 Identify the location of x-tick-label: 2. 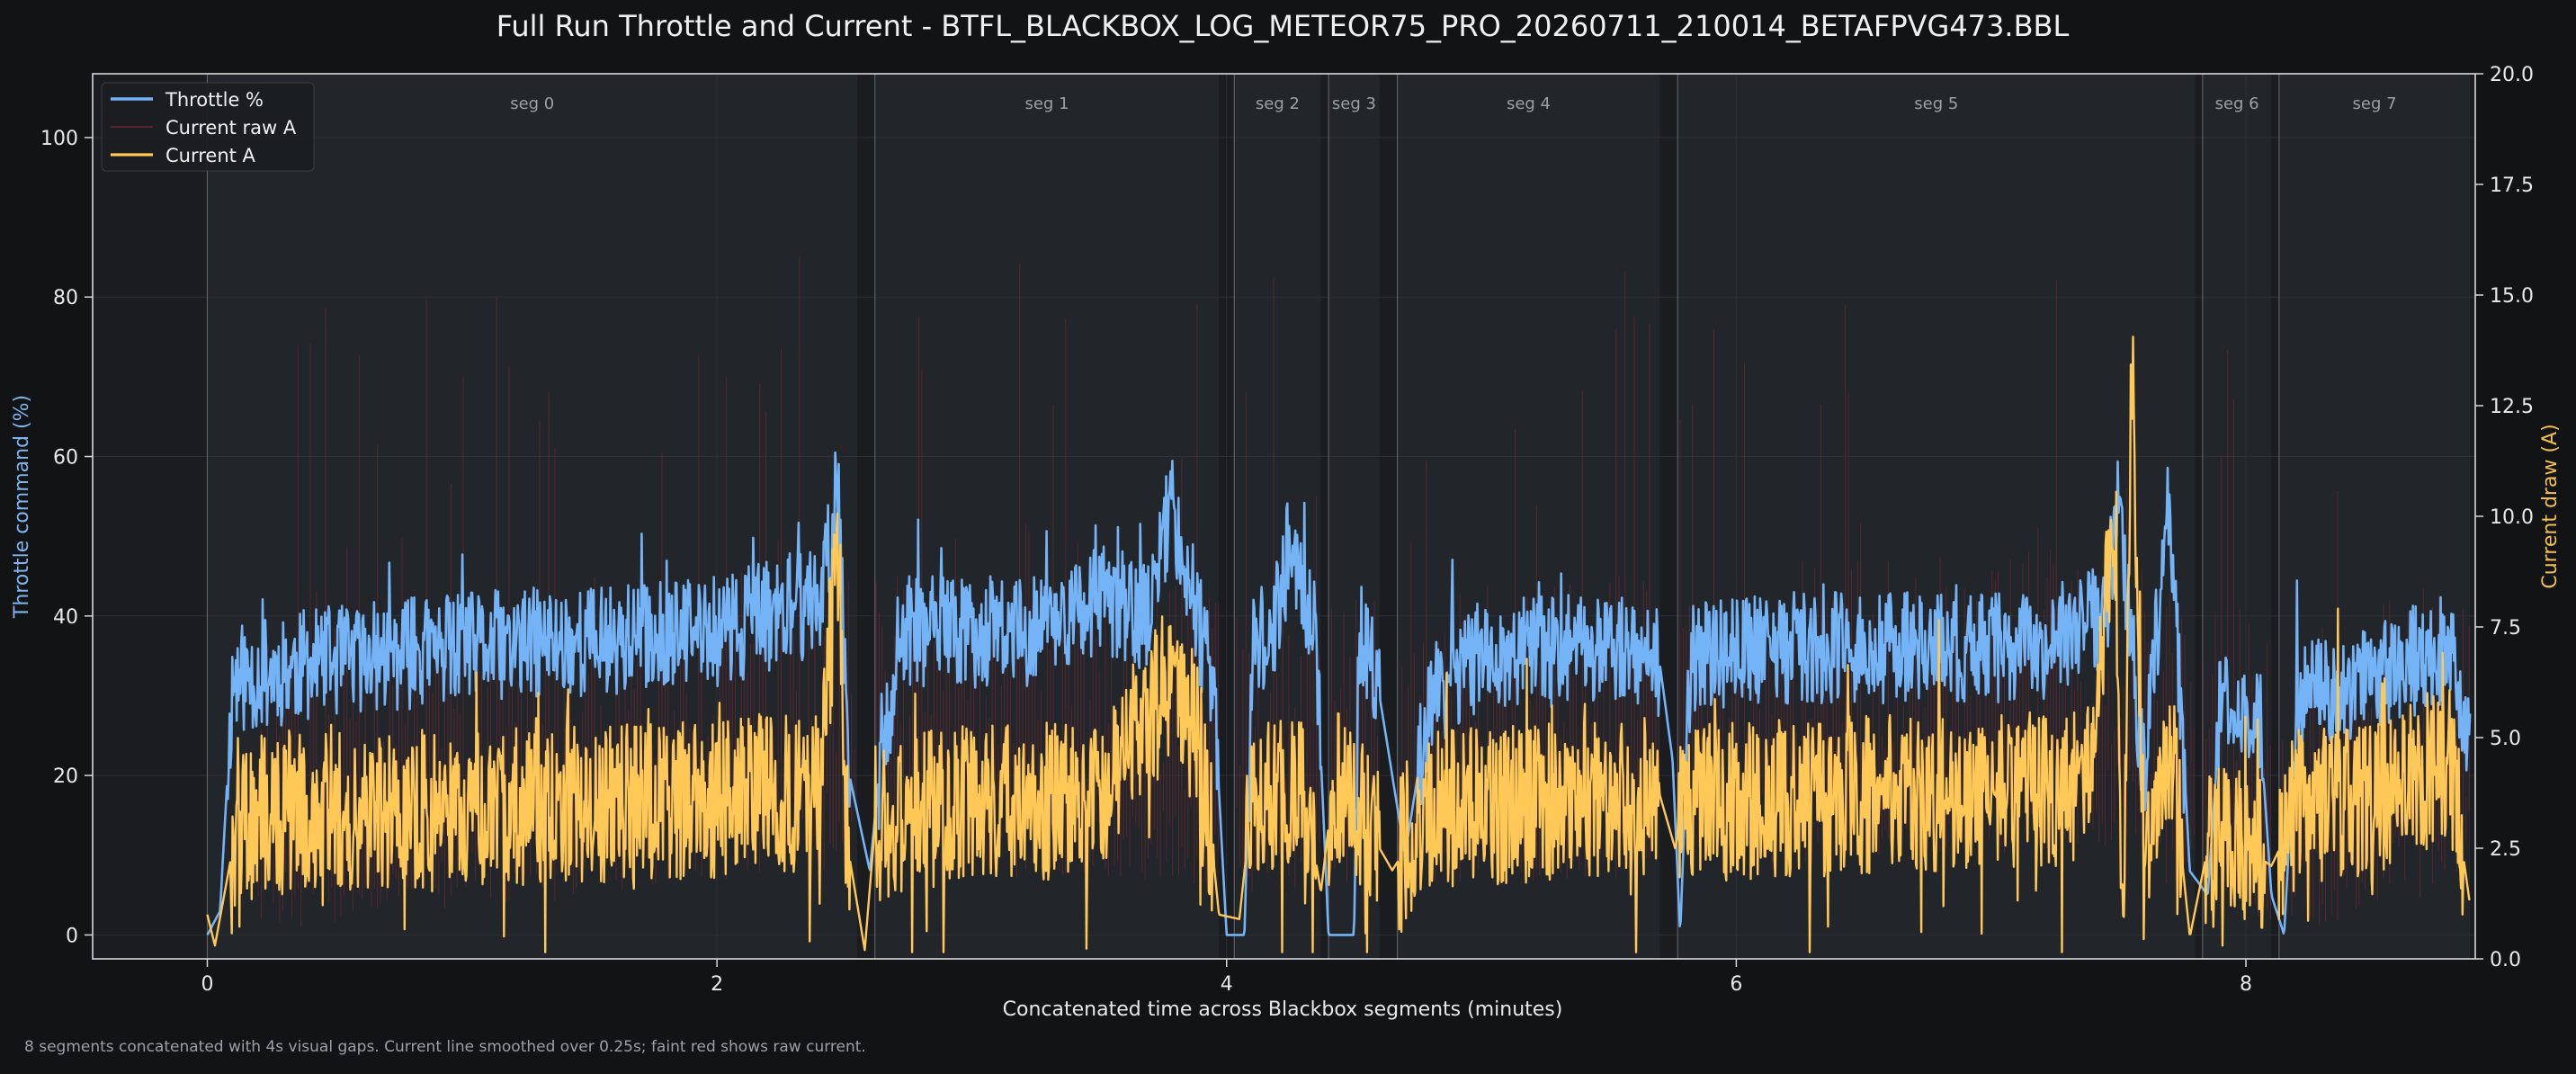
(717, 984).